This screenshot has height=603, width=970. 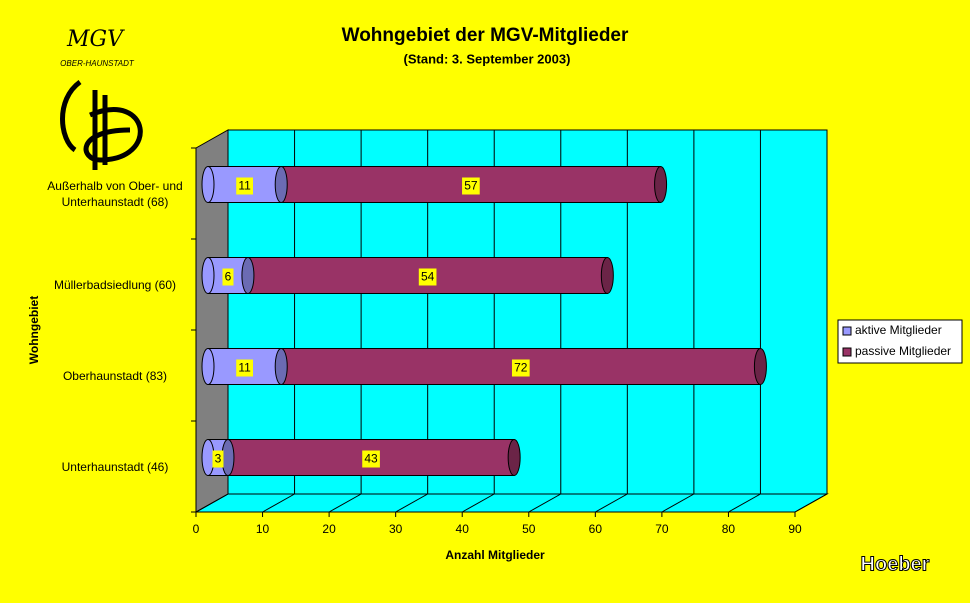 What do you see at coordinates (115, 284) in the screenshot?
I see `y-tick-label: Müllerbadsiedlung (60)` at bounding box center [115, 284].